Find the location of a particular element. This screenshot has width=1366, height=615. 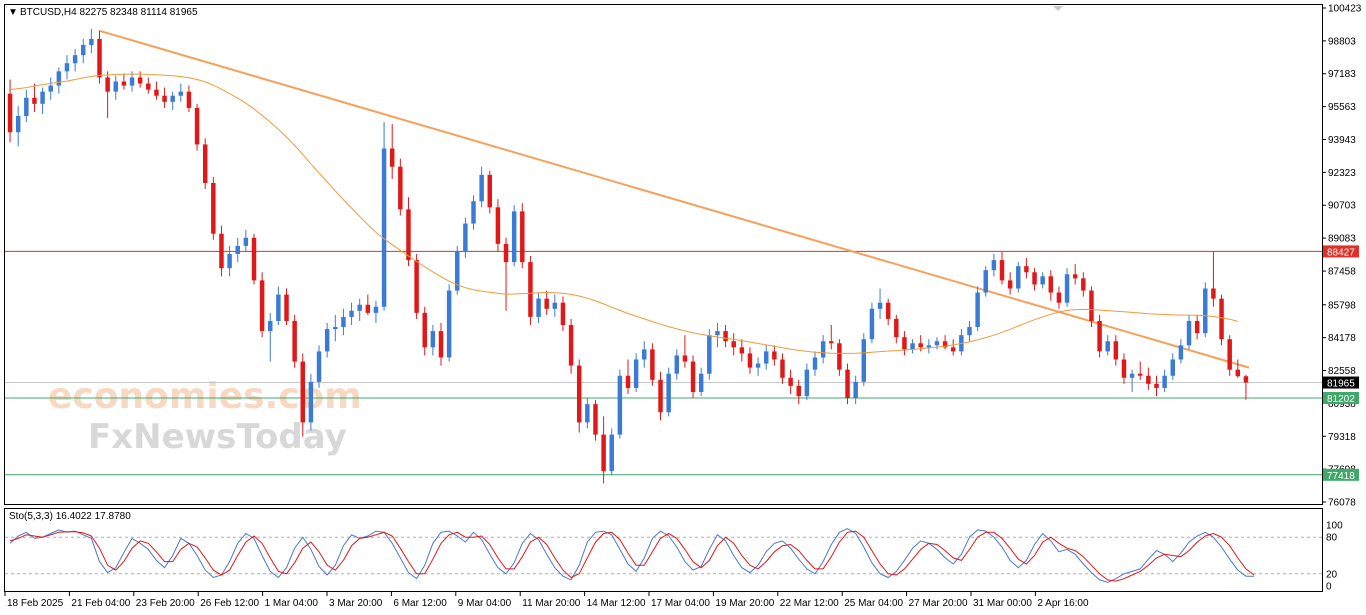

price-tick-label: 92323 is located at coordinates (1342, 173).